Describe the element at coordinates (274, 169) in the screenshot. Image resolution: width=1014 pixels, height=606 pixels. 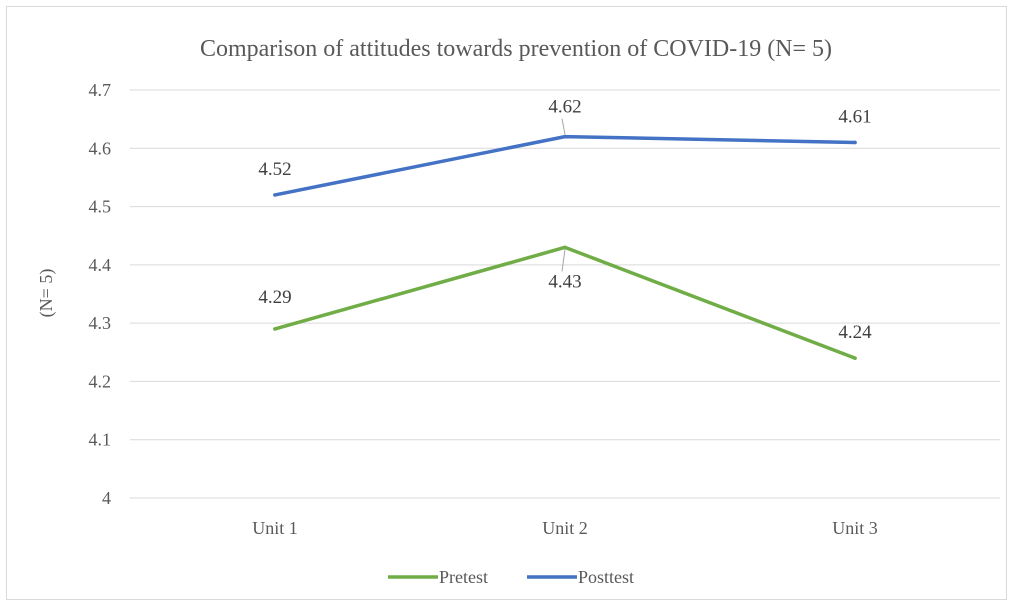
I see `data-label: 4.52` at that location.